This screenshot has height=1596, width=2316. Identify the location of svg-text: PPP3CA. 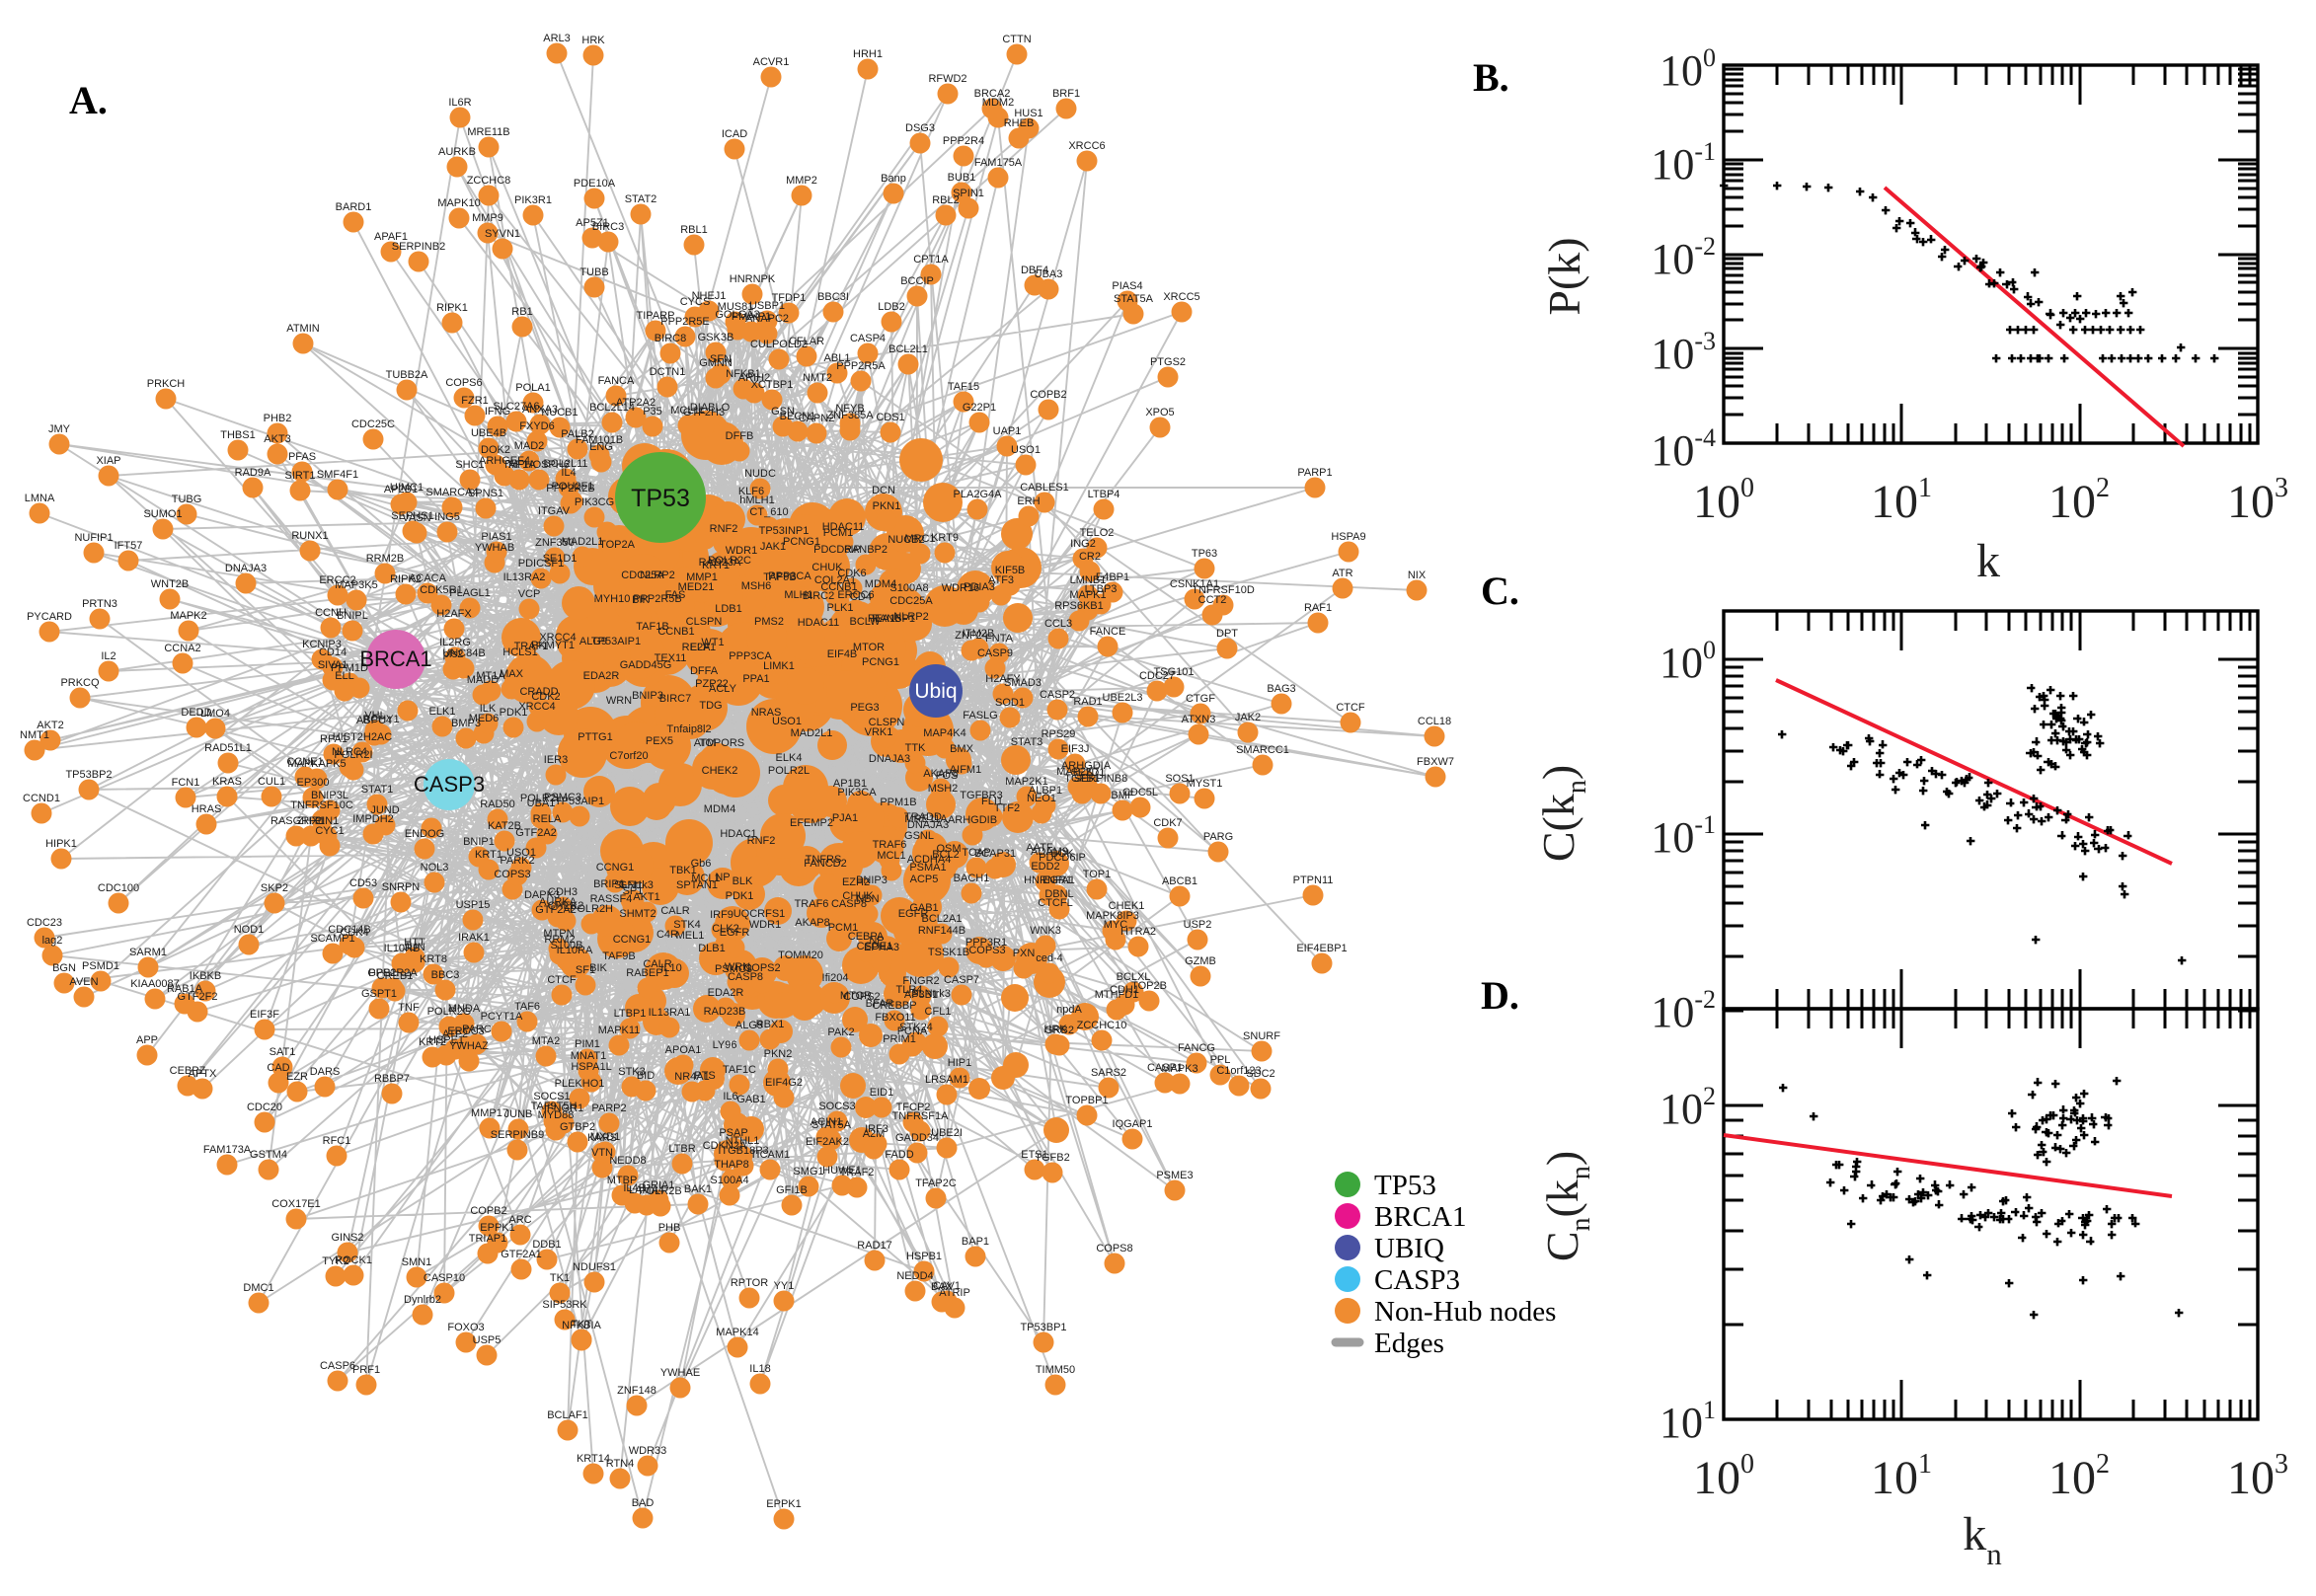
(789, 576).